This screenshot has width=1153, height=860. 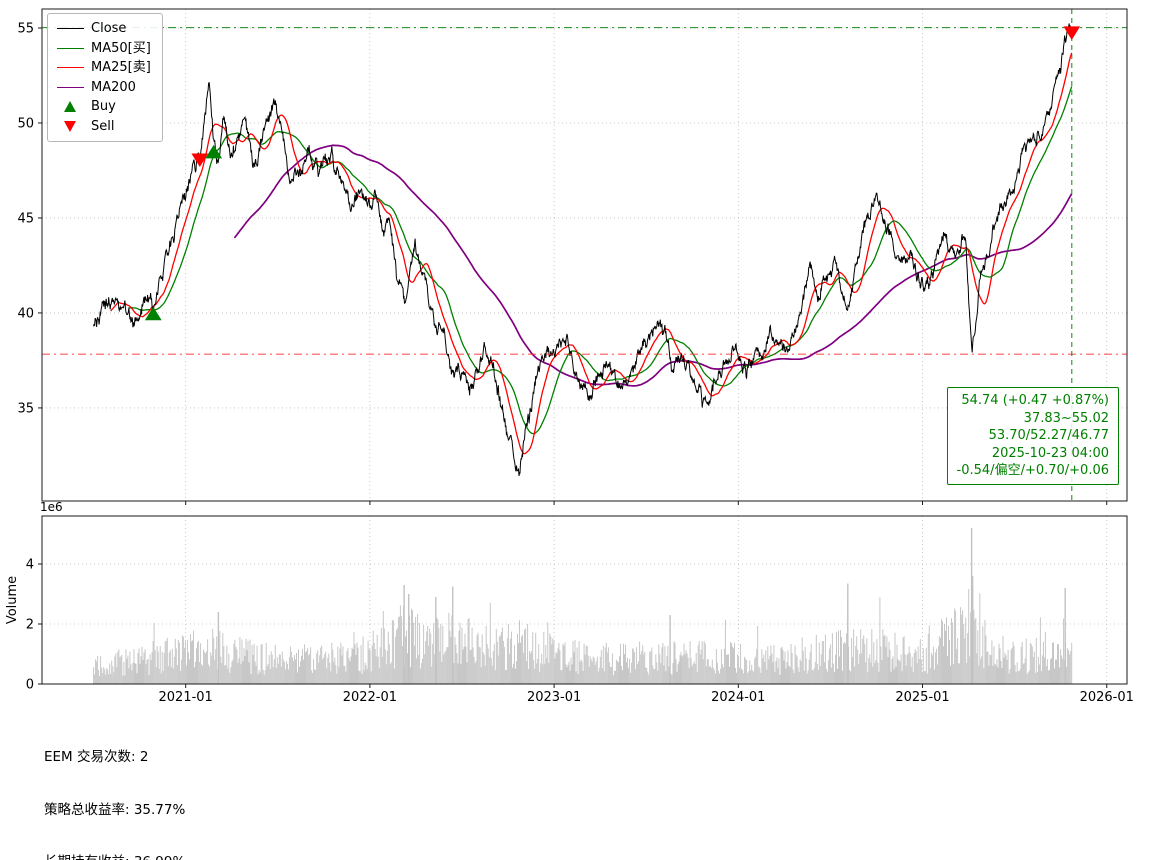 I want to click on svg-text: 55, so click(x=25, y=28).